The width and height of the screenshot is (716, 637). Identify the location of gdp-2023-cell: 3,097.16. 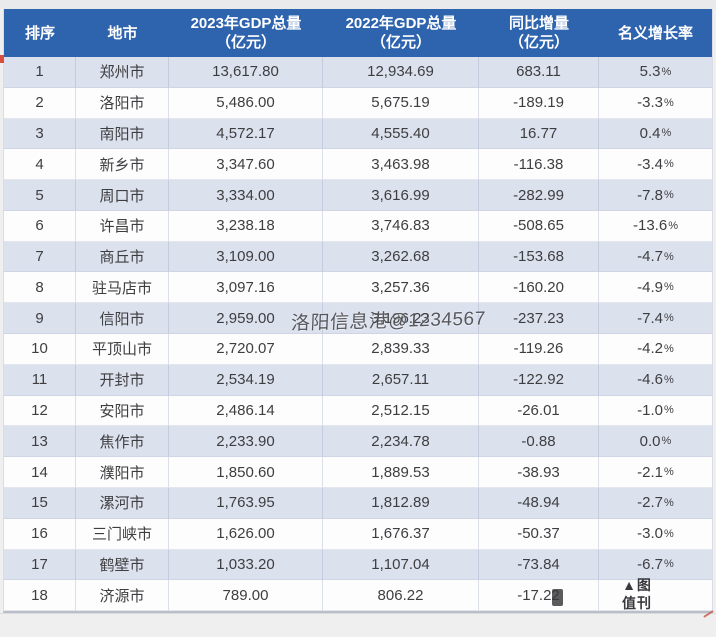
(246, 288).